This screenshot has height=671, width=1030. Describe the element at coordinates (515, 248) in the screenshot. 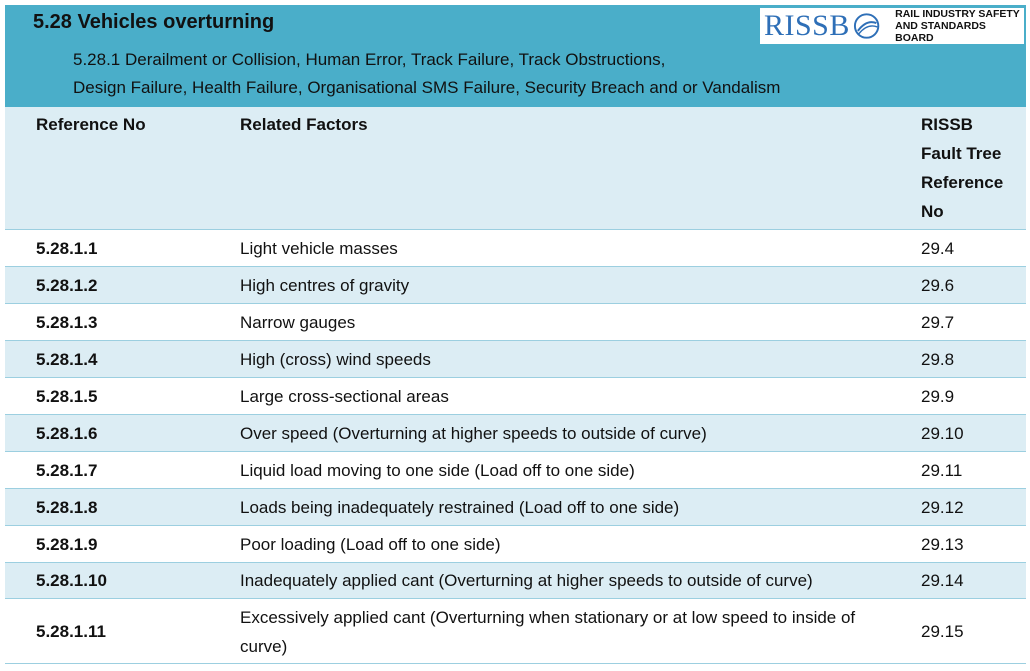

I see `table-row: 5.28.1.1 Light vehicle masses 29.4` at that location.